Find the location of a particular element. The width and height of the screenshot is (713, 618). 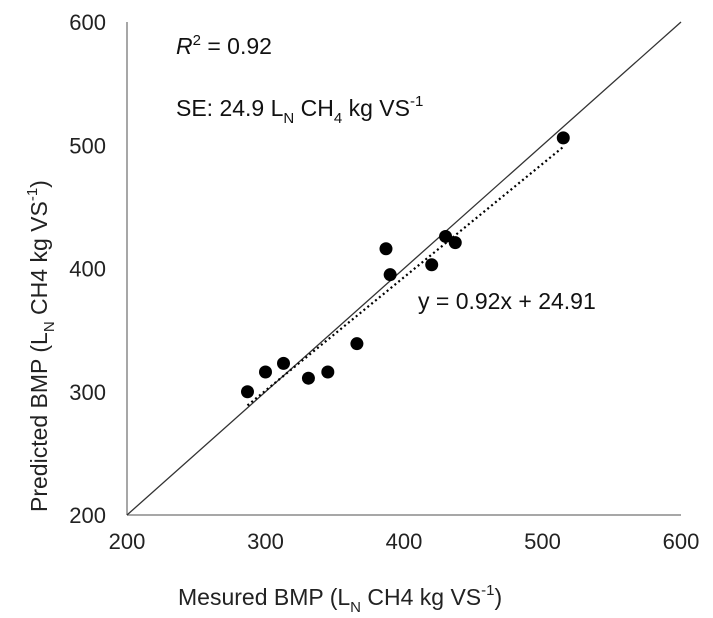

x-label-sup: -1 is located at coordinates (487, 590).